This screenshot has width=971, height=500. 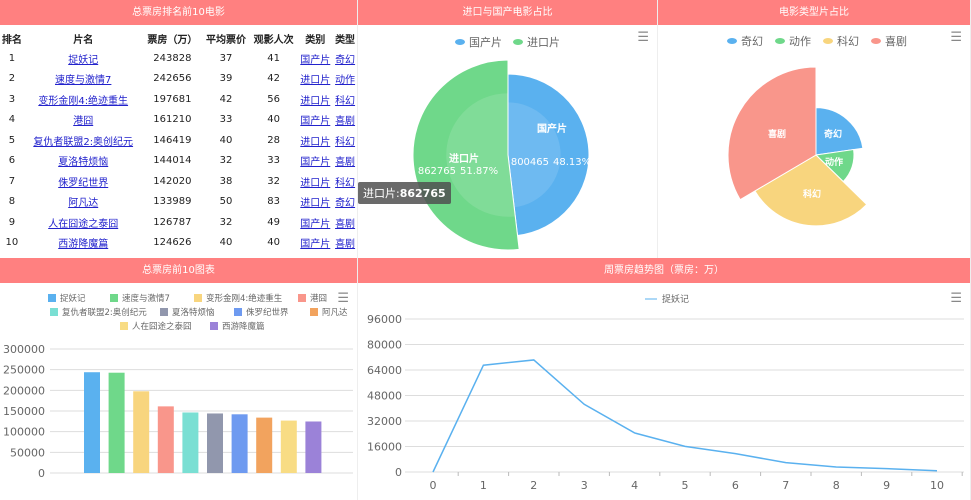 What do you see at coordinates (83, 183) in the screenshot?
I see `movie-link: 侏罗纪世界` at bounding box center [83, 183].